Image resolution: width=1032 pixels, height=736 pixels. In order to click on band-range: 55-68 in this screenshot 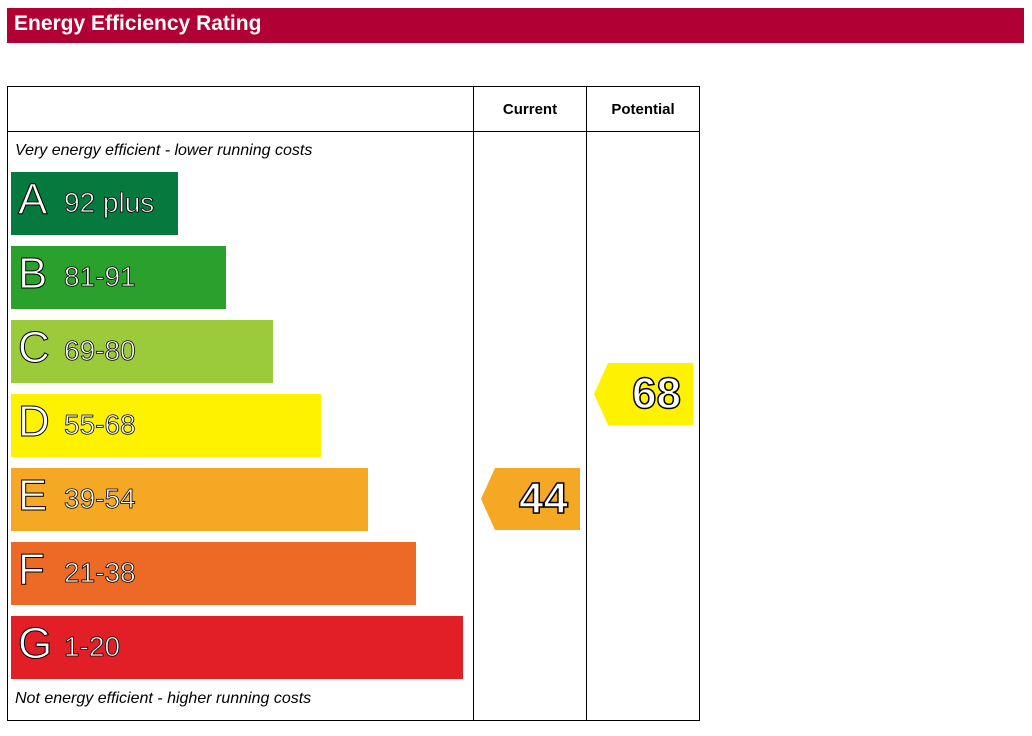, I will do `click(100, 425)`.